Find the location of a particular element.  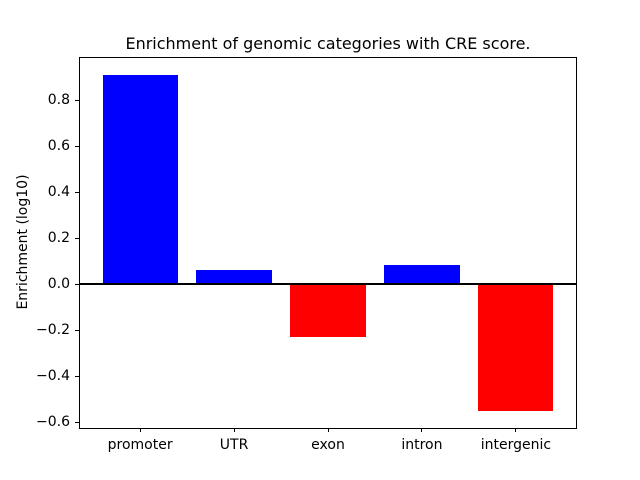

bar-promoter is located at coordinates (140, 179).